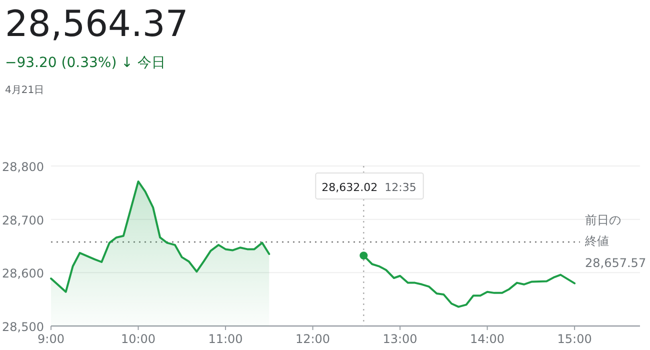 This screenshot has width=650, height=350. Describe the element at coordinates (96, 24) in the screenshot. I see `chart-title: 28,564.37` at that location.